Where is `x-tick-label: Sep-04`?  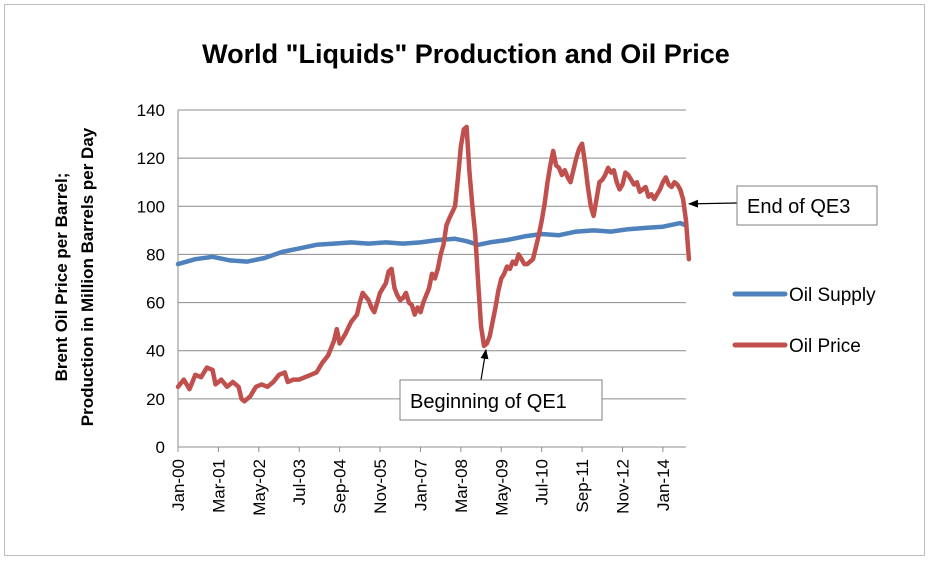
x-tick-label: Sep-04 is located at coordinates (340, 486).